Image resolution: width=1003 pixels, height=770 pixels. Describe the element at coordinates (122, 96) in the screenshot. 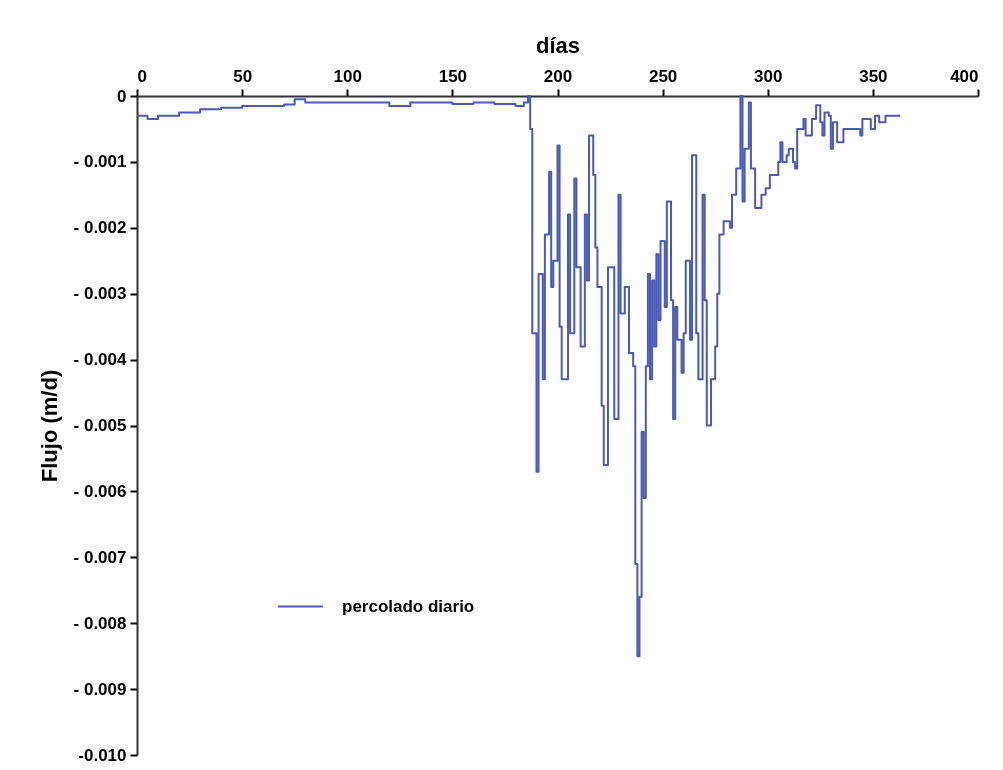

I see `y-tick-label: 0` at that location.